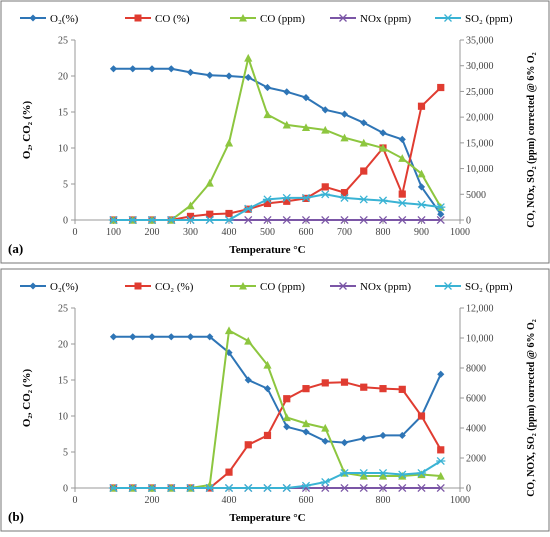  Describe the element at coordinates (267, 250) in the screenshot. I see `chart-a-x-axis-title: Temperature °C` at that location.